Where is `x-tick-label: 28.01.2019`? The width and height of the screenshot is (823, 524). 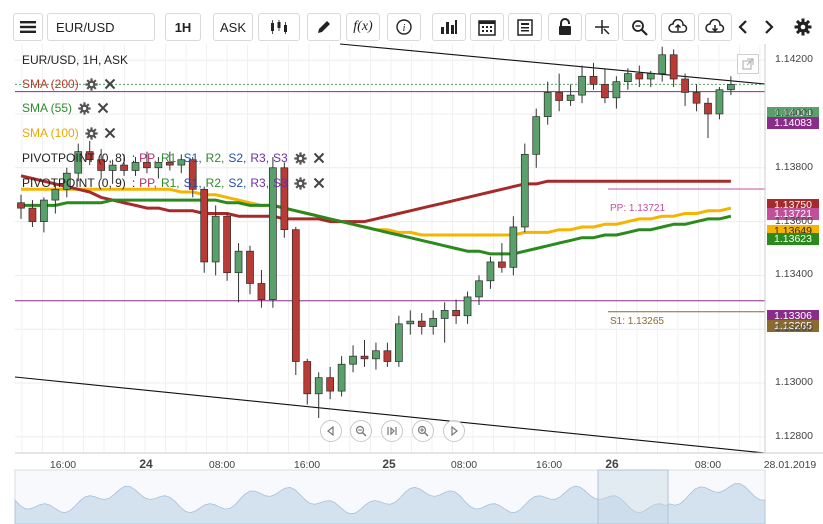 x-tick-label: 28.01.2019 is located at coordinates (790, 465).